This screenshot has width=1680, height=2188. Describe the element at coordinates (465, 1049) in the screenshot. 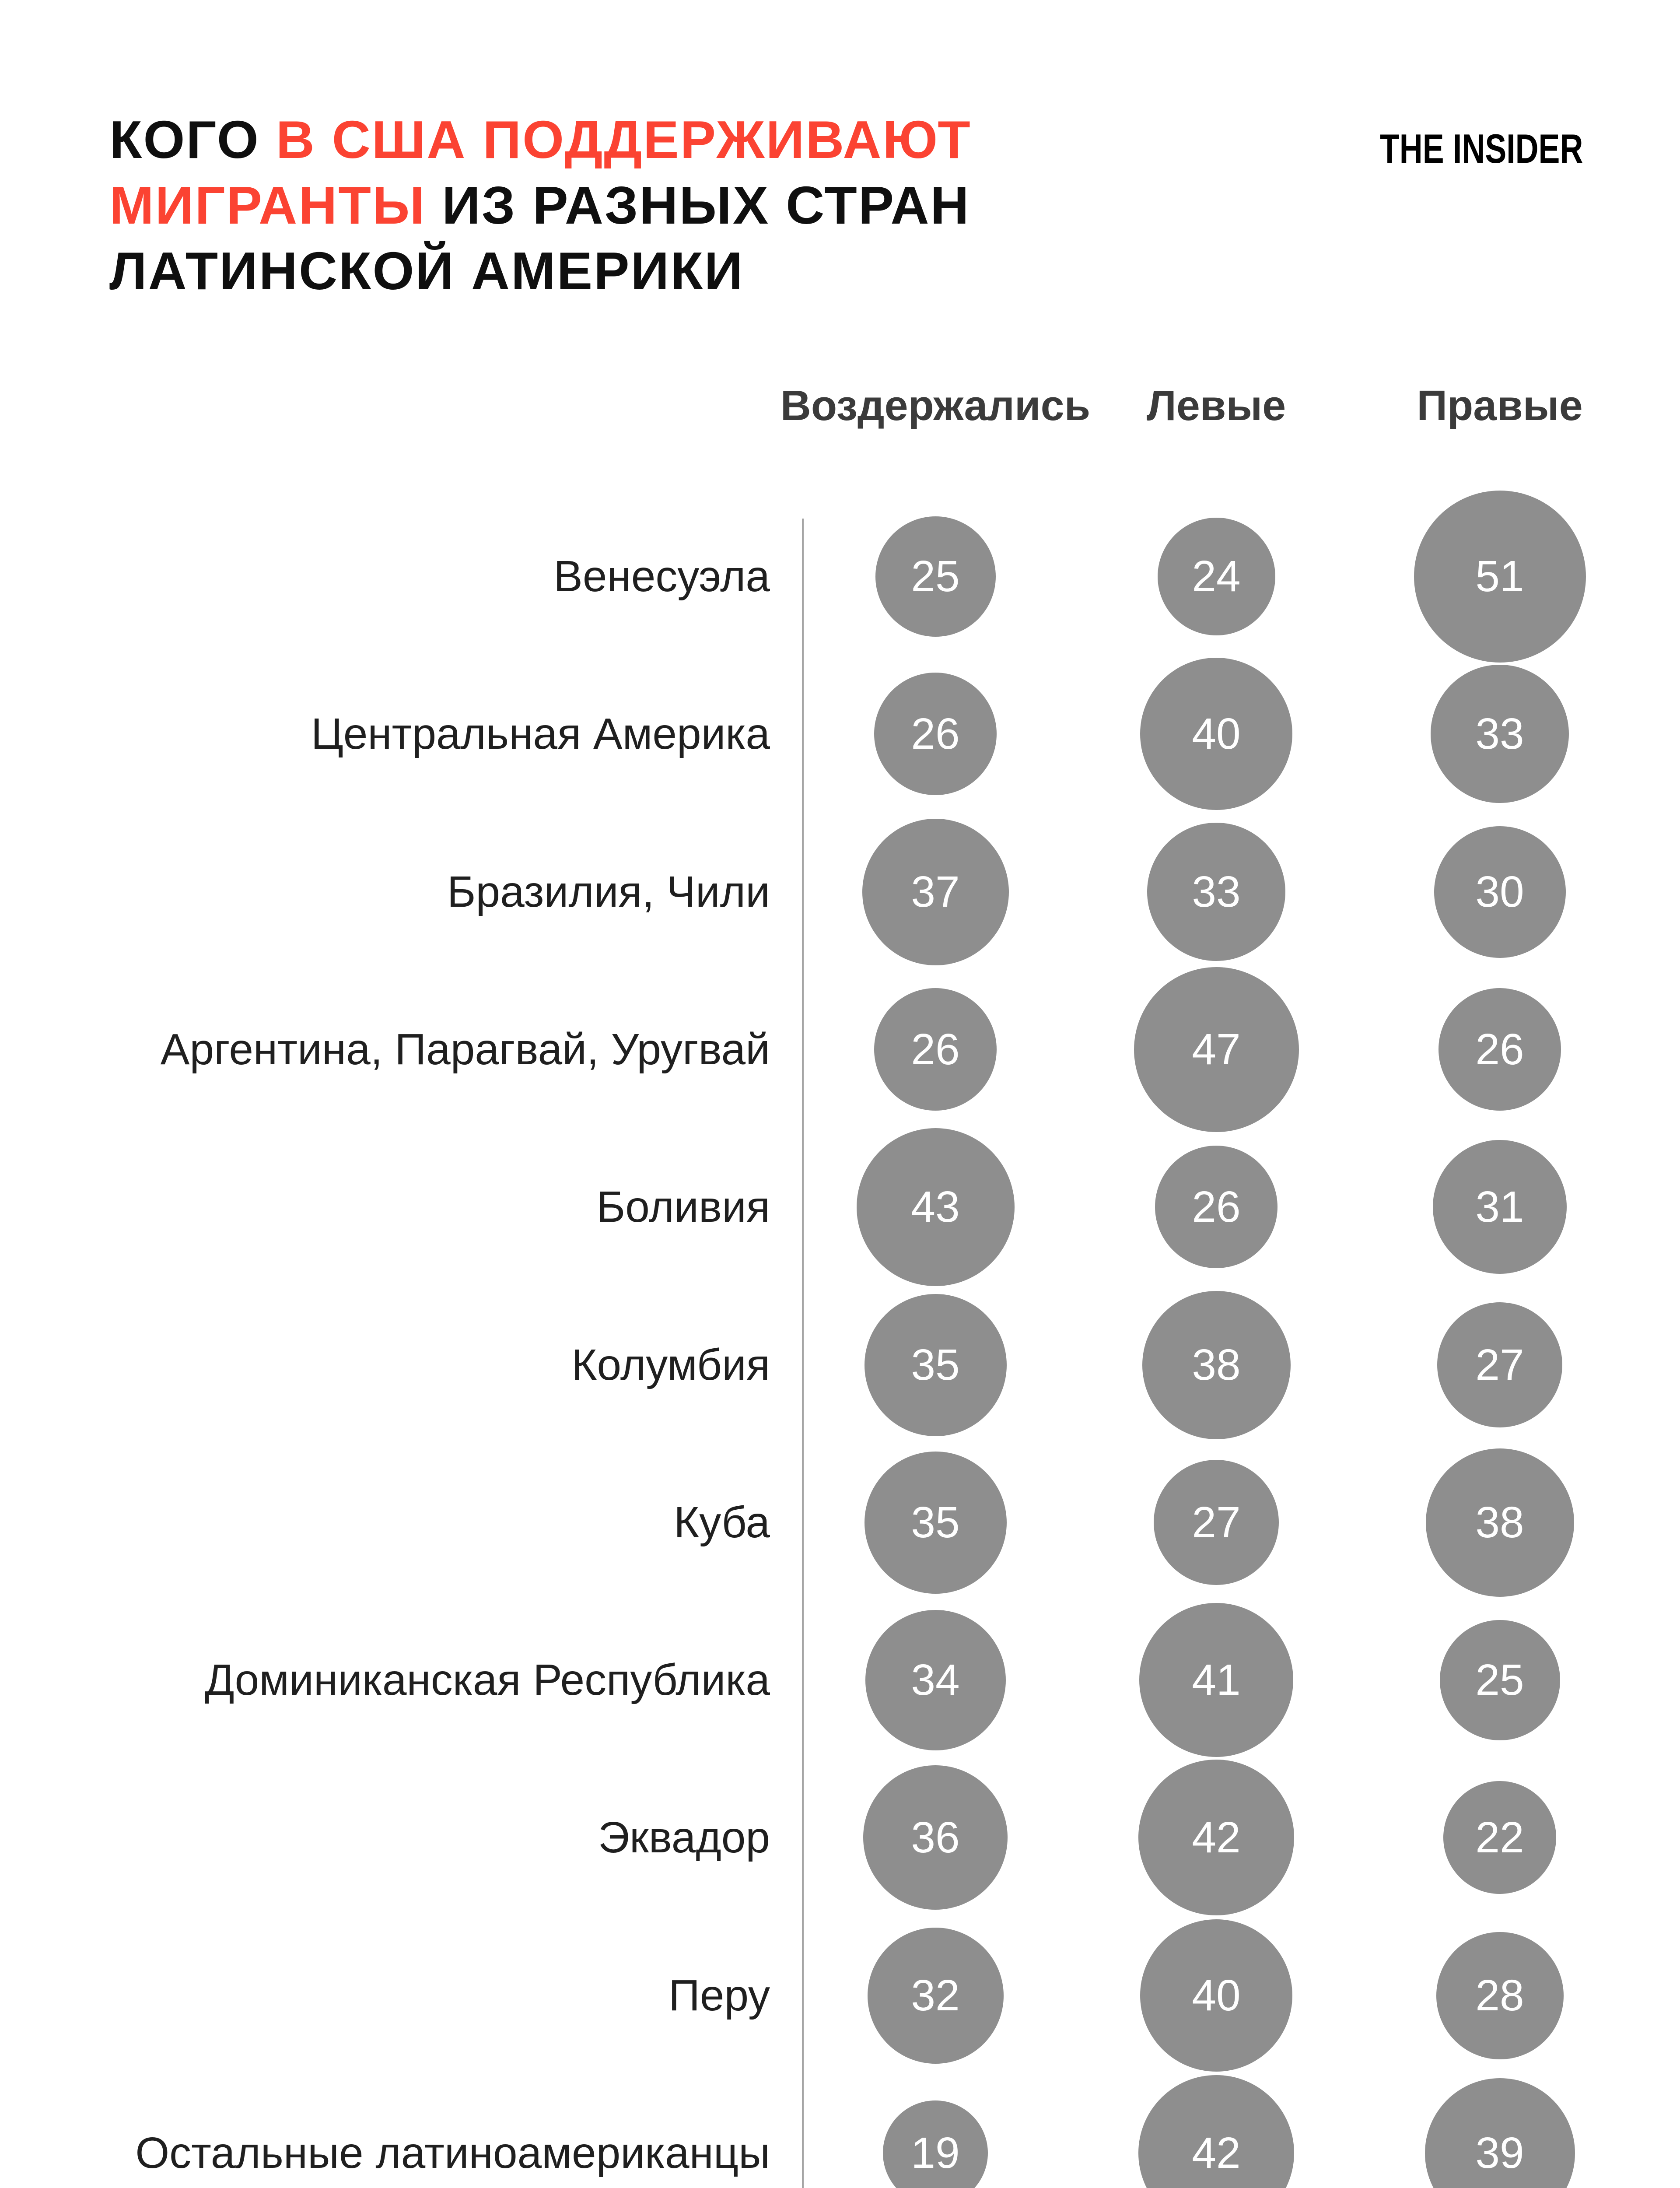

I see `row-label: Аргентина, Парагвай, Уругвай` at that location.